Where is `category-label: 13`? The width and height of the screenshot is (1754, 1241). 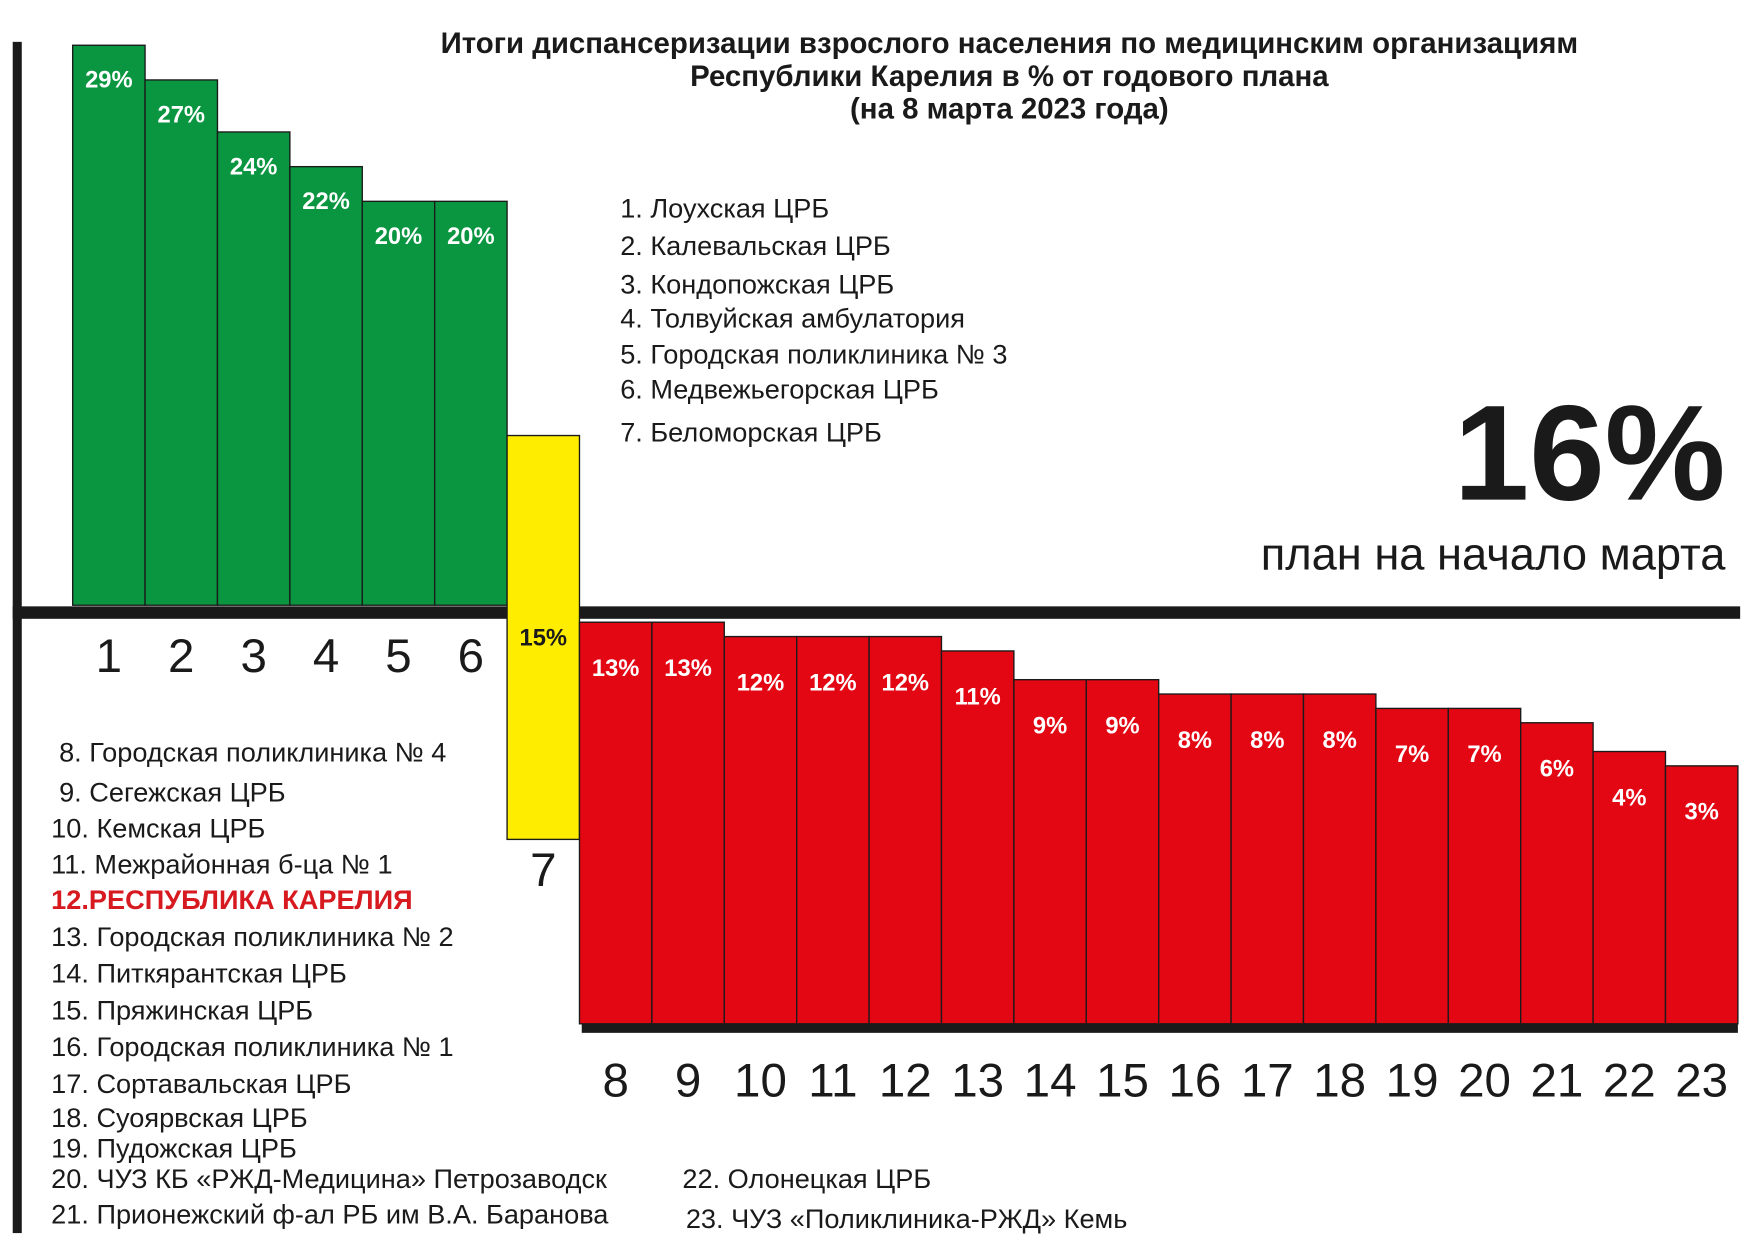 category-label: 13 is located at coordinates (977, 1080).